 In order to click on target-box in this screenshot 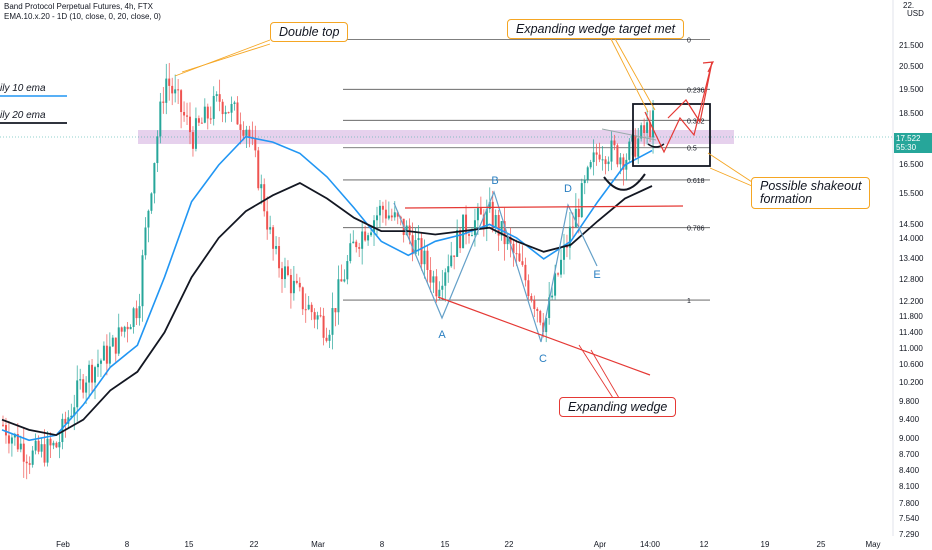, I will do `click(671, 135)`.